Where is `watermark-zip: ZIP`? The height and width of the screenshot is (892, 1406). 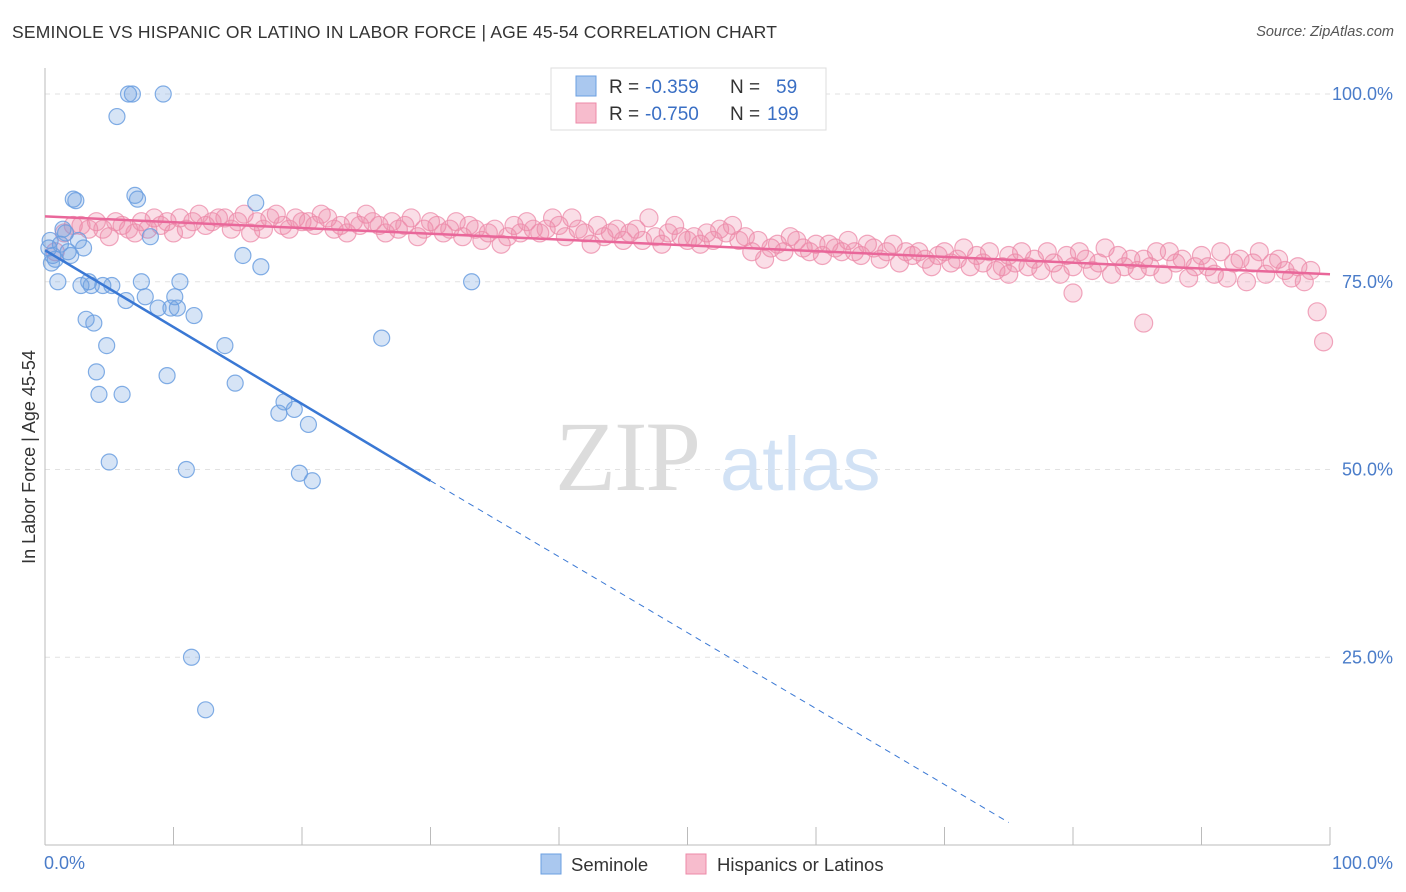 watermark-zip: ZIP is located at coordinates (627, 456).